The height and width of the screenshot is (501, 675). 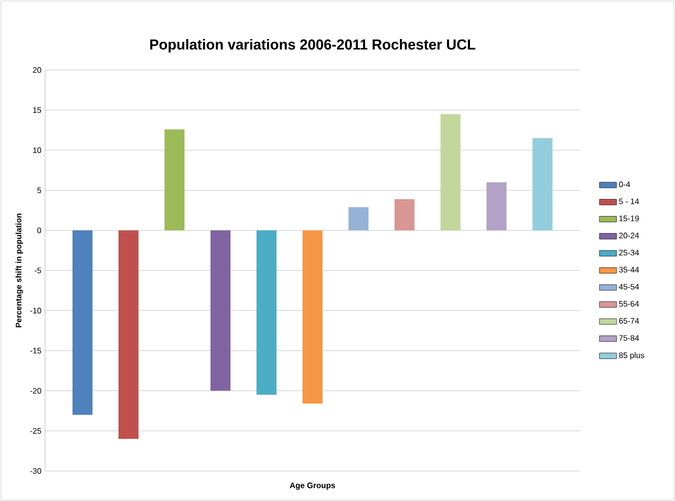 I want to click on x-axis-title: Age Groups, so click(x=313, y=486).